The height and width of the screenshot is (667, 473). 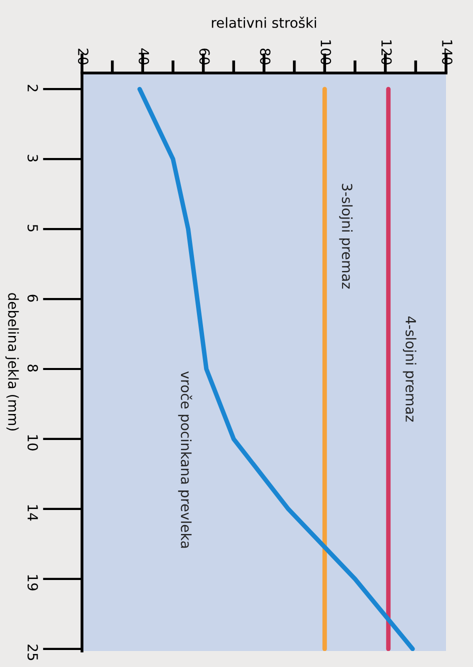 I want to click on y-axis-title: debelina jekla (mm), so click(x=12, y=361).